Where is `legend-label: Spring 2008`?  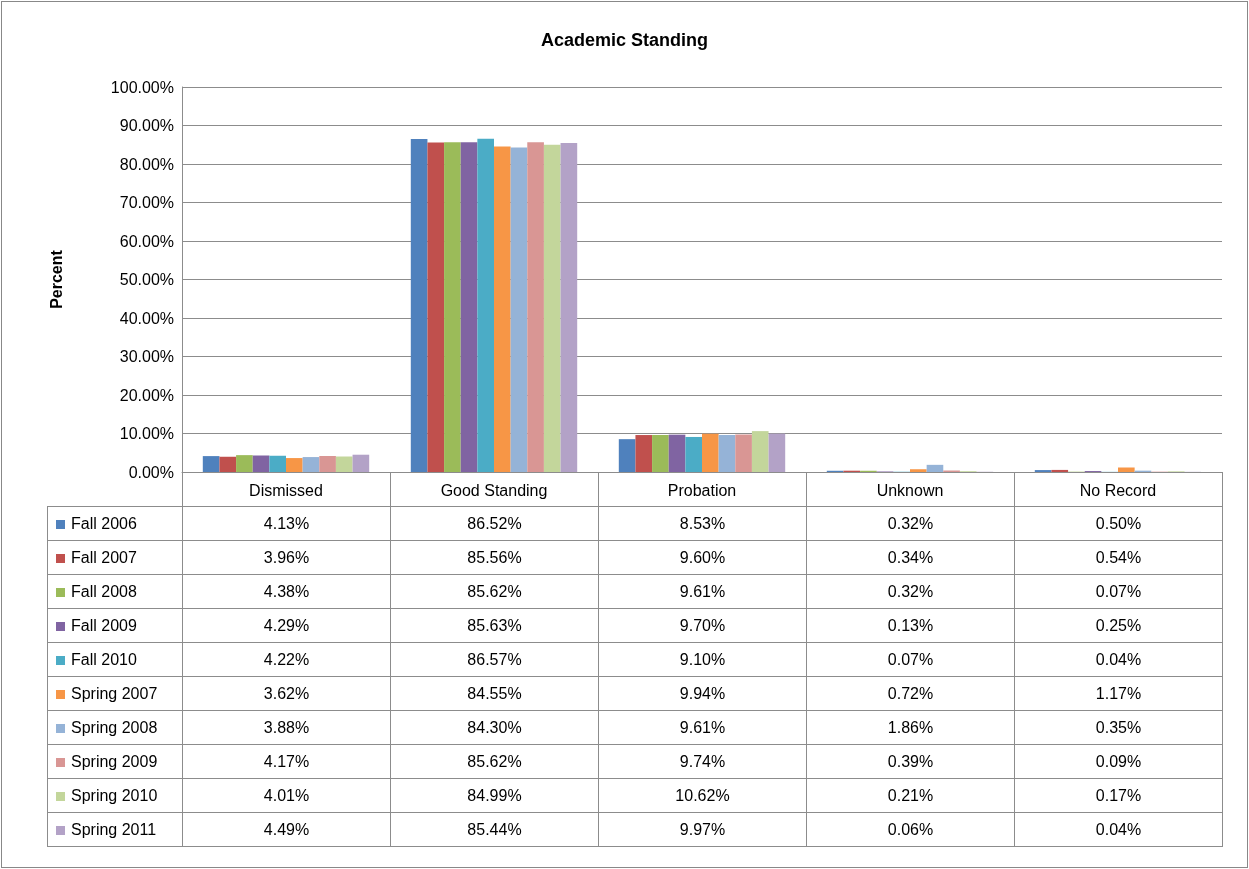
legend-label: Spring 2008 is located at coordinates (115, 727).